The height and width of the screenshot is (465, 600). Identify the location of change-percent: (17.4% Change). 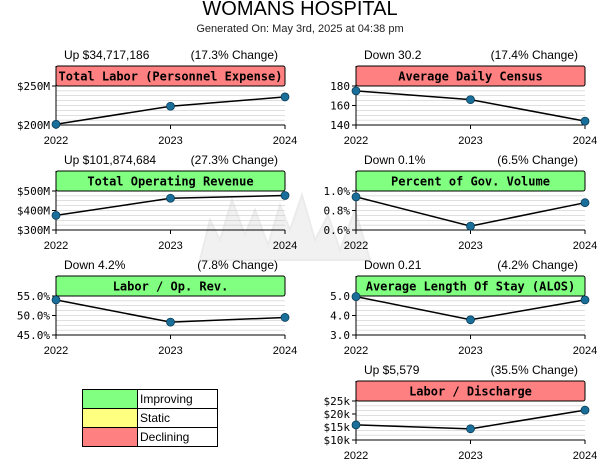
(534, 55).